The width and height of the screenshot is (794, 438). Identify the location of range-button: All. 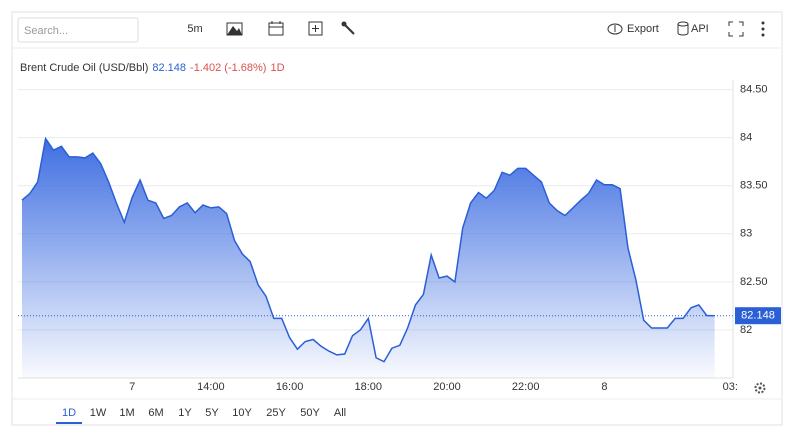
(340, 413).